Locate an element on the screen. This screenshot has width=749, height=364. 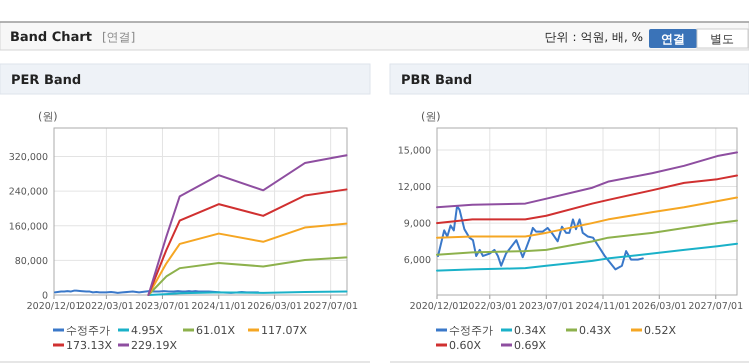
legend-label: 4.95X is located at coordinates (147, 330).